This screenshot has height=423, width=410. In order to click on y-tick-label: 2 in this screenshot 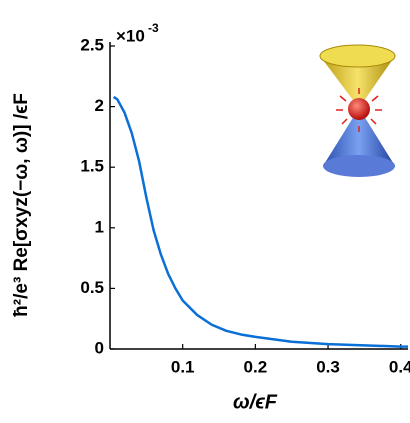, I will do `click(99, 105)`.